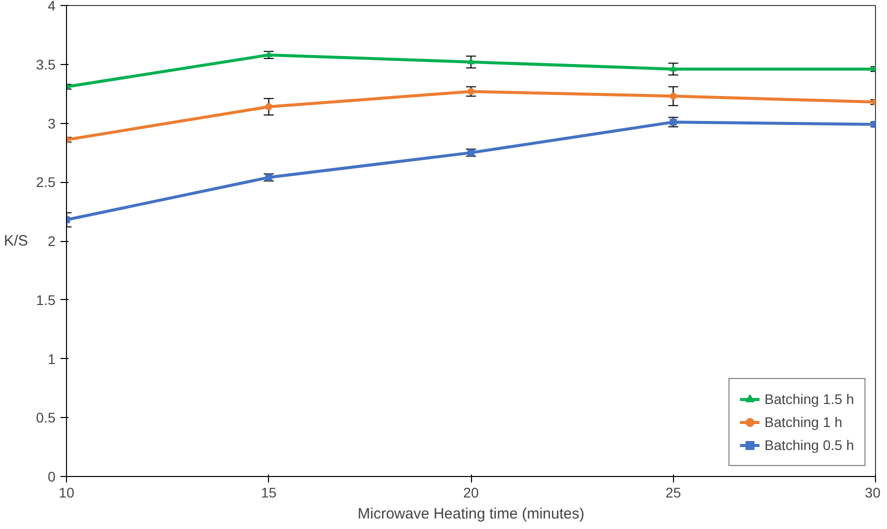  Describe the element at coordinates (46, 64) in the screenshot. I see `y-tick-label: 3.5` at that location.